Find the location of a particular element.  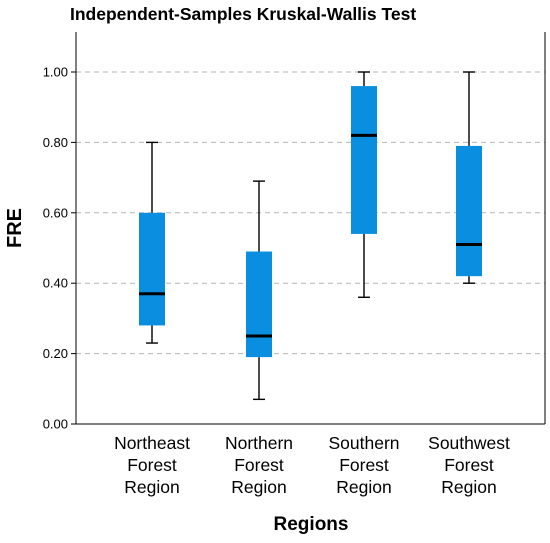

y-tick-labels: 0.00 0.20 0.40 0.60 0.80 1.00 is located at coordinates (59, 248).